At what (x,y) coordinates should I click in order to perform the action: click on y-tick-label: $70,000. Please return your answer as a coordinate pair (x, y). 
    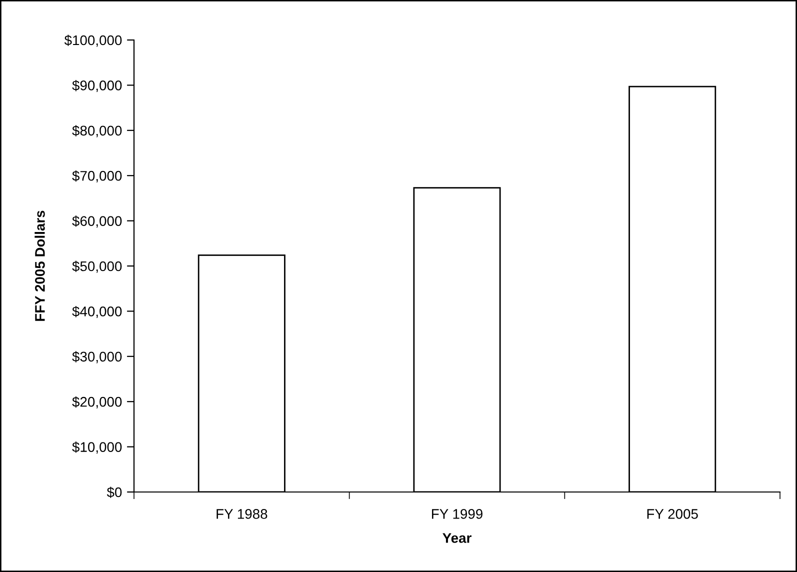
    Looking at the image, I should click on (97, 176).